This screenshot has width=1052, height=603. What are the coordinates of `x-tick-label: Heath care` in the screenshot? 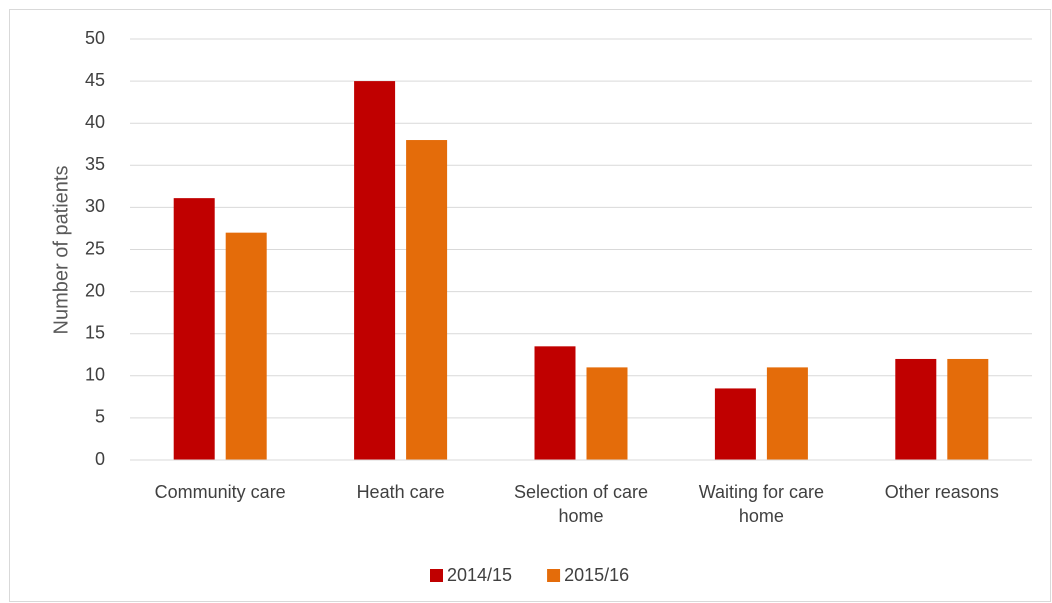 It's located at (400, 492).